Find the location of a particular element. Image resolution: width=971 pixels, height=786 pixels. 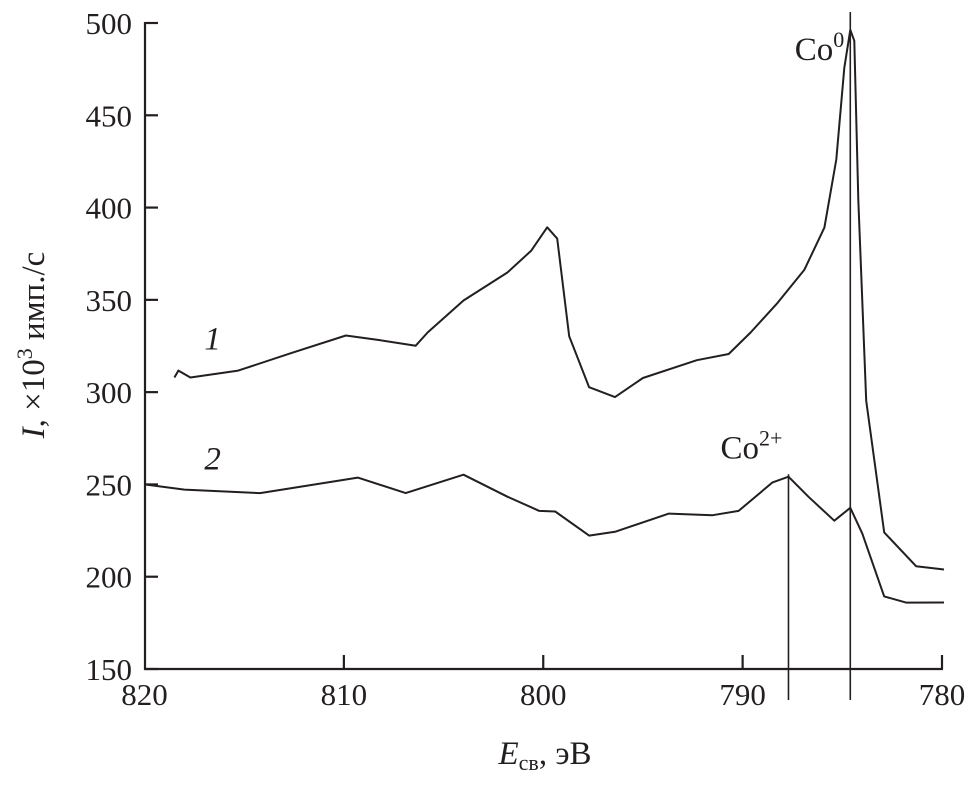

peak-annotation: Co0 is located at coordinates (820, 47).